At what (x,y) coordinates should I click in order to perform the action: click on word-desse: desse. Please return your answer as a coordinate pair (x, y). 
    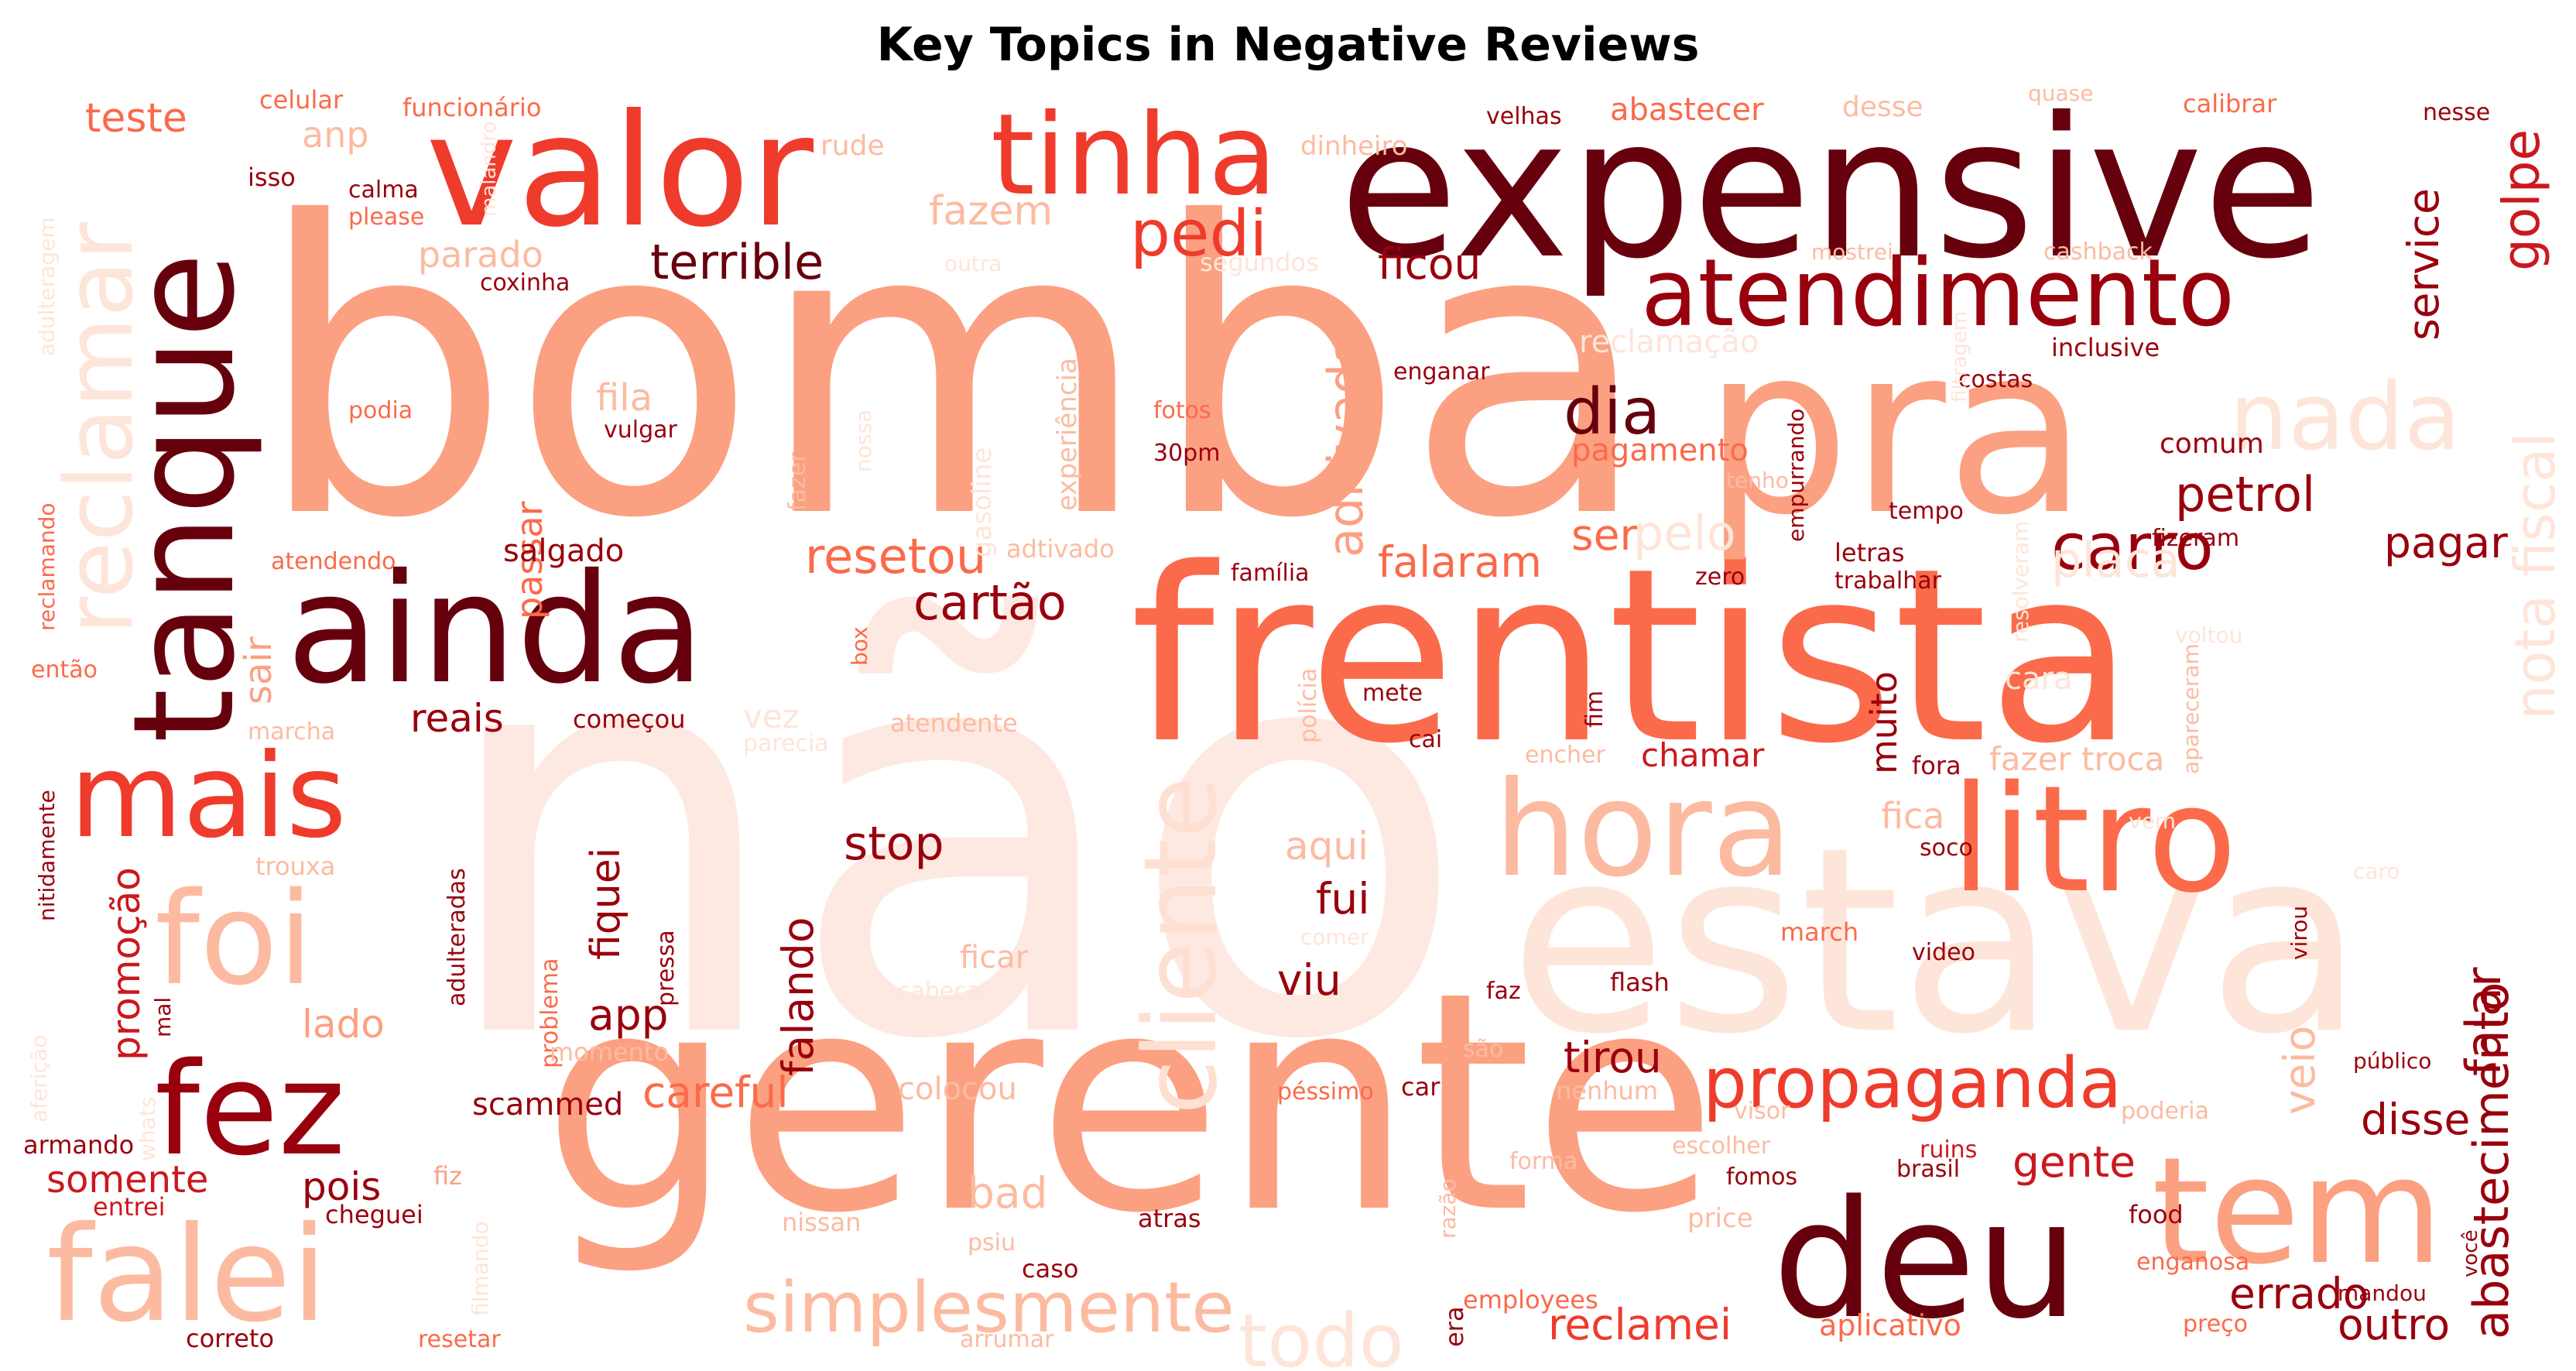
    Looking at the image, I should click on (1883, 107).